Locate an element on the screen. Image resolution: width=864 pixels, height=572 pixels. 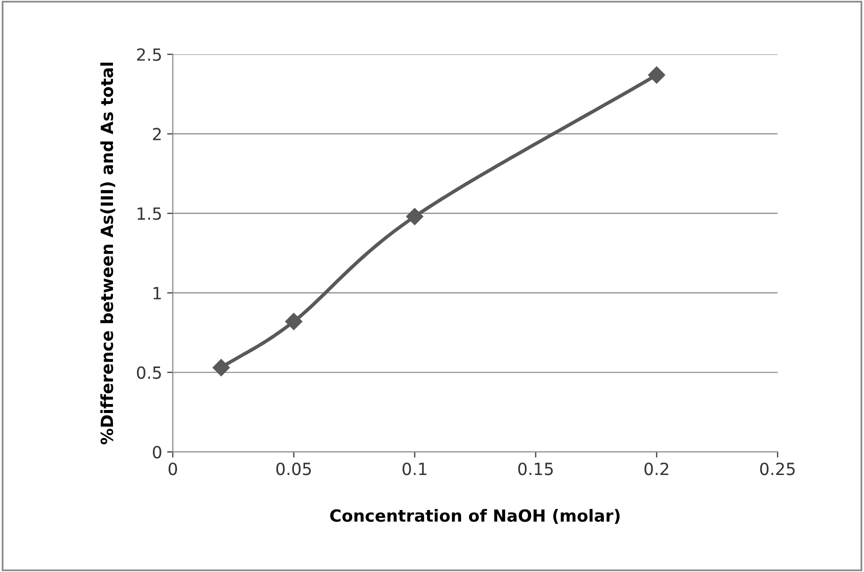
y-tick-label: 0 is located at coordinates (157, 452).